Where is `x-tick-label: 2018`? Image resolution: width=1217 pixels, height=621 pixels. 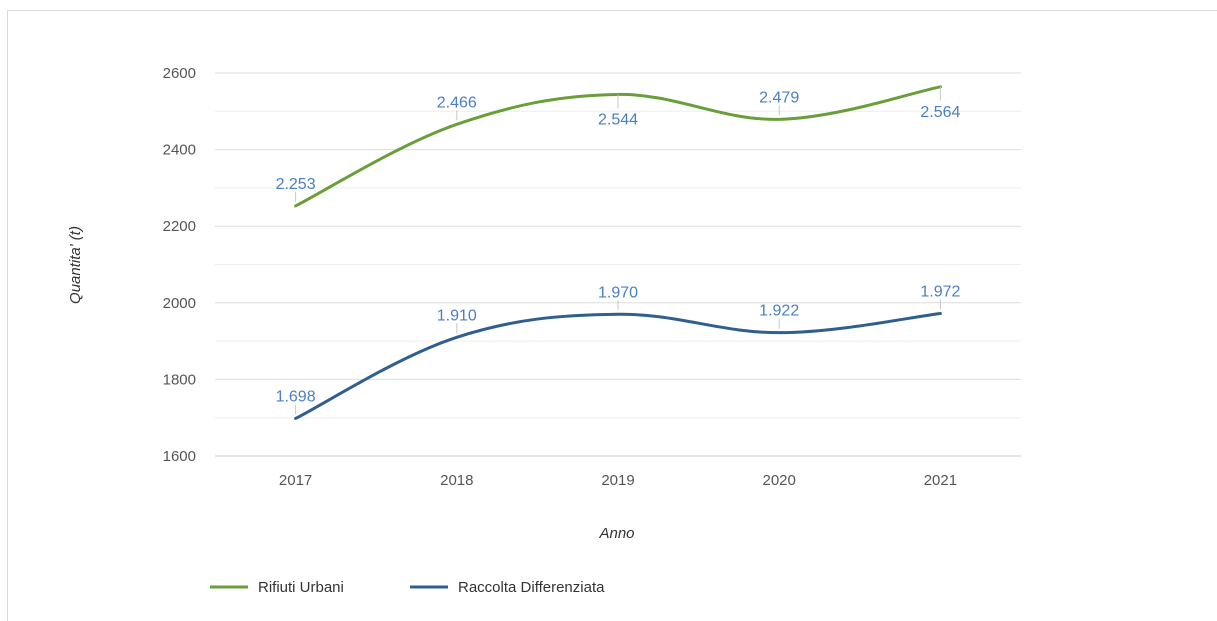 x-tick-label: 2018 is located at coordinates (456, 480).